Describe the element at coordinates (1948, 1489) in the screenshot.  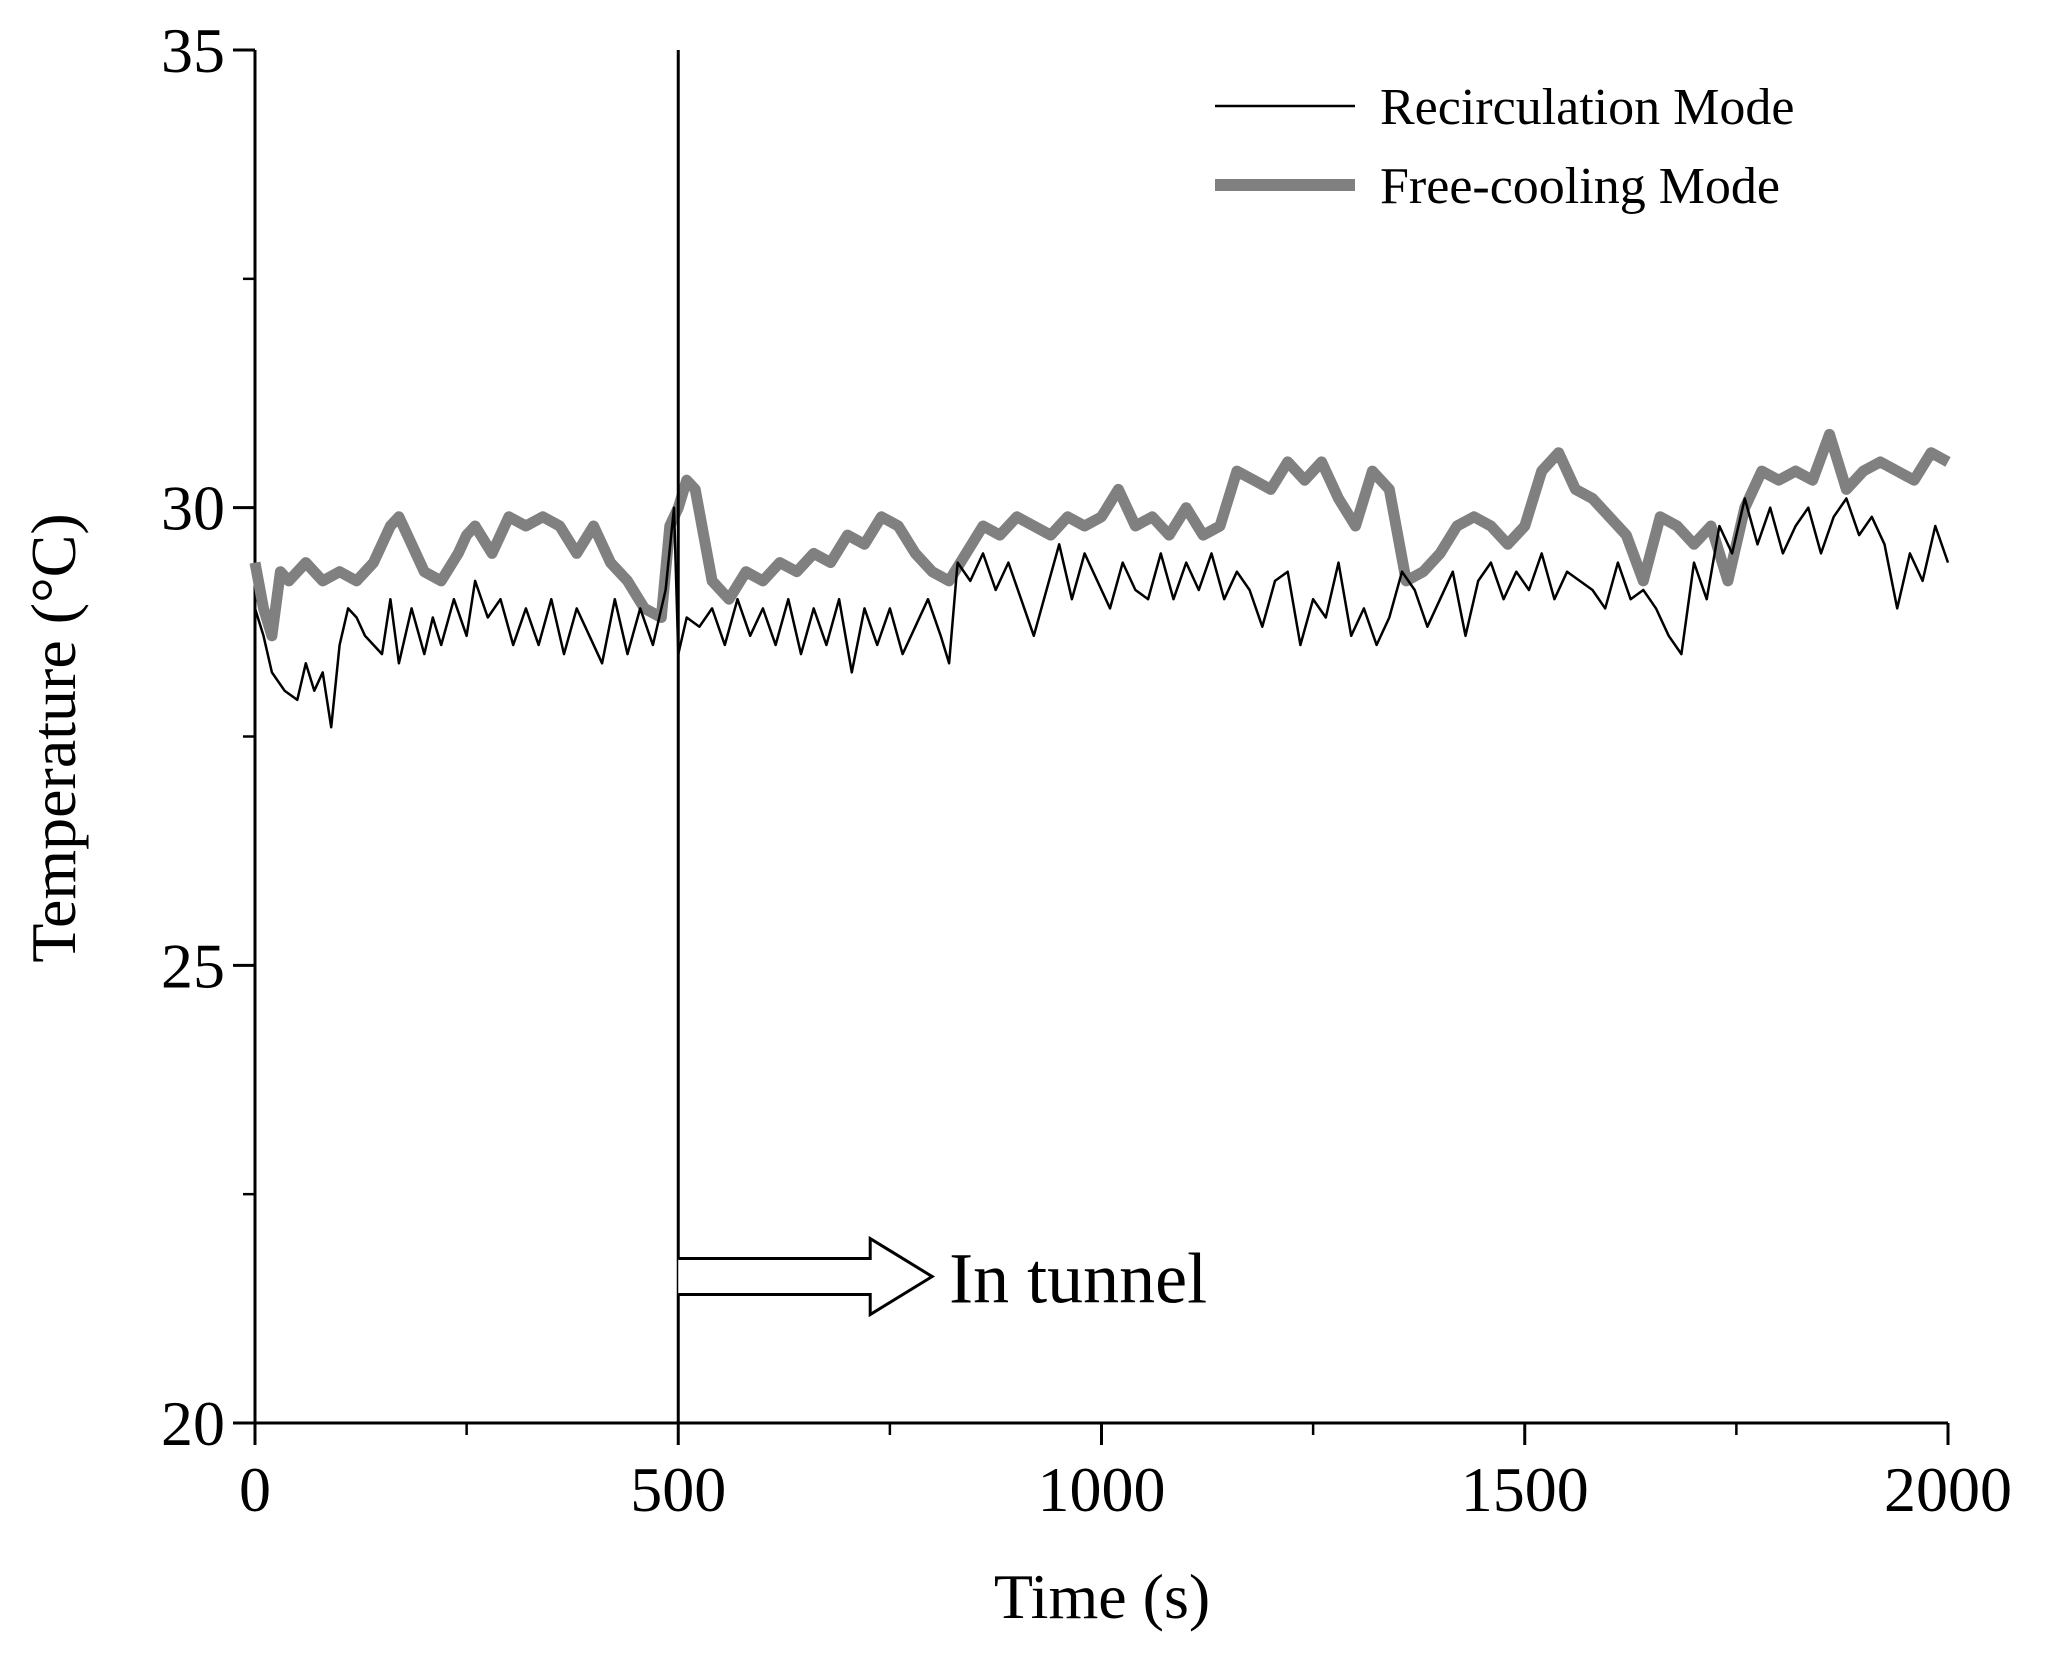
I see `x-tick-label: 2000` at that location.